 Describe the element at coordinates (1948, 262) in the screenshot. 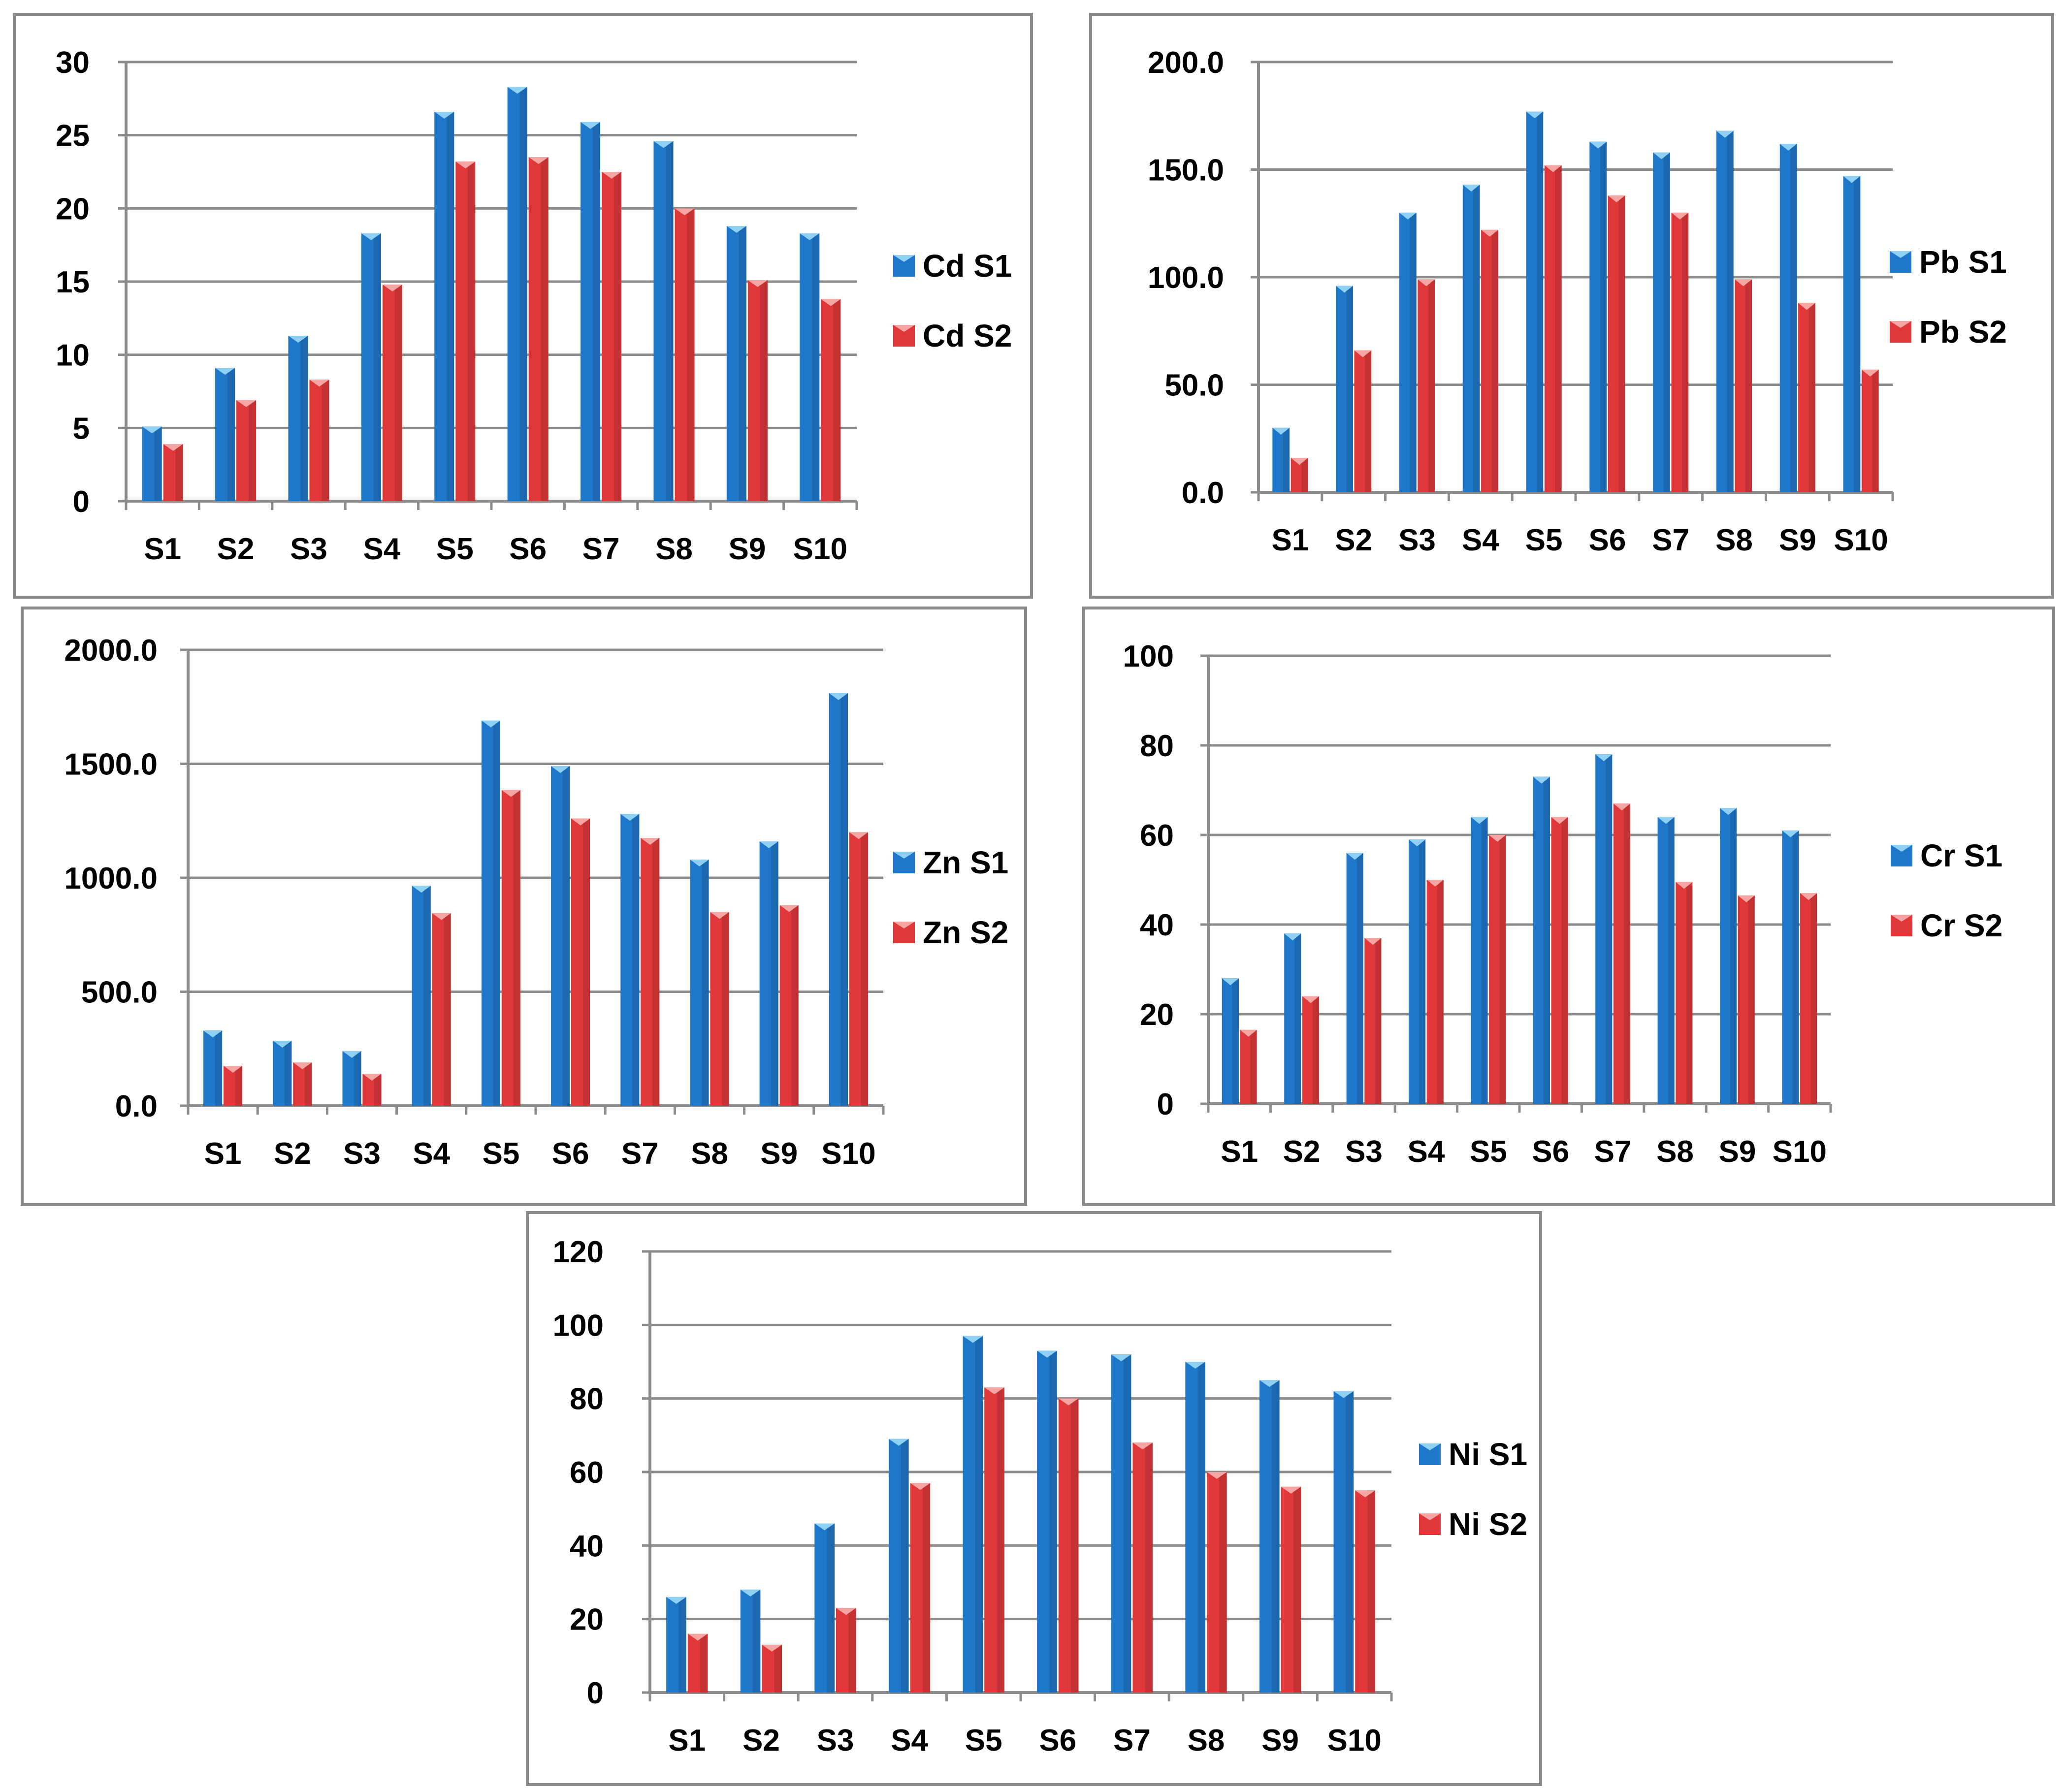

I see `legend-item-pb-s1: Pb S1` at that location.